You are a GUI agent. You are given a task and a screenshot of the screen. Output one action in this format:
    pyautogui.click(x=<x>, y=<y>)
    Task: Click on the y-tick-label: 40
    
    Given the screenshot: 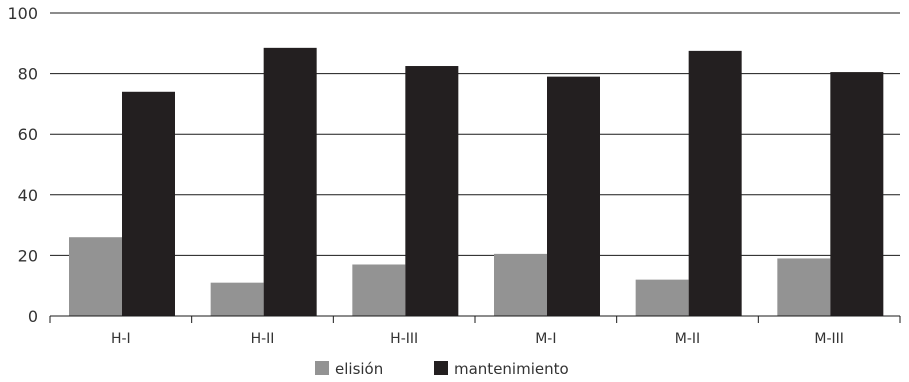 What is the action you would take?
    pyautogui.click(x=28, y=195)
    